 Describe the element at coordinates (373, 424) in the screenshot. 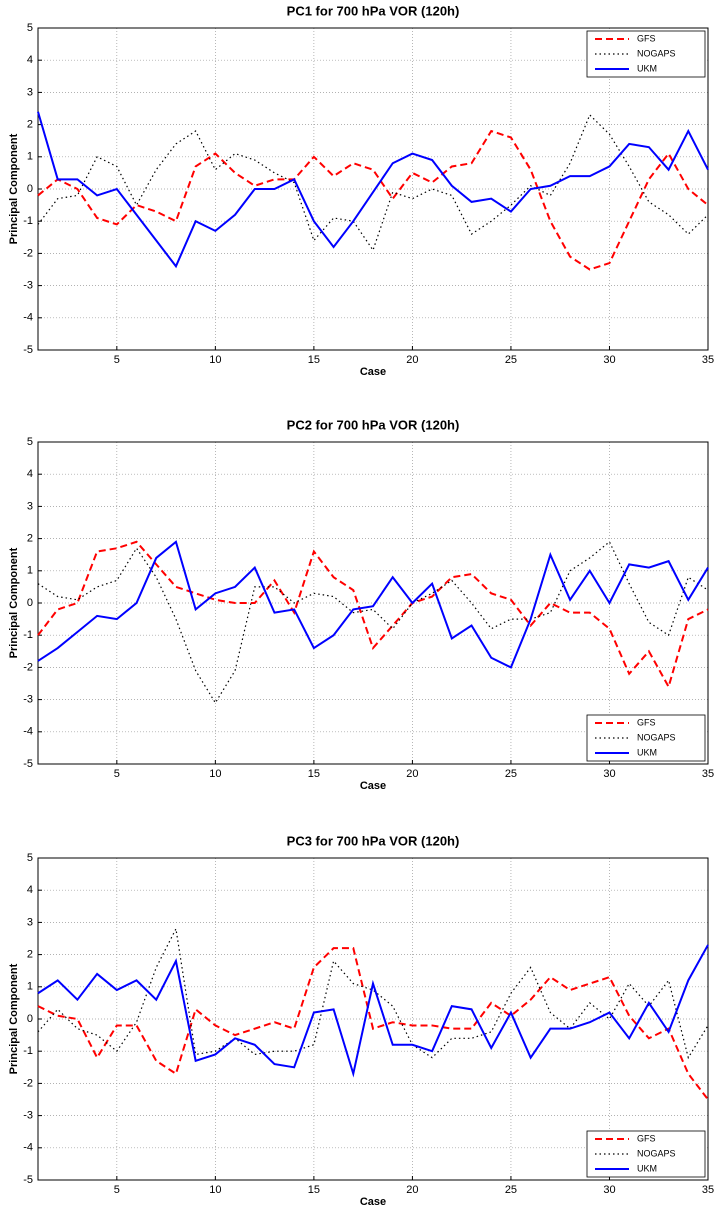

I see `chart-title: PC2 for 700 hPa VOR (120h)` at that location.